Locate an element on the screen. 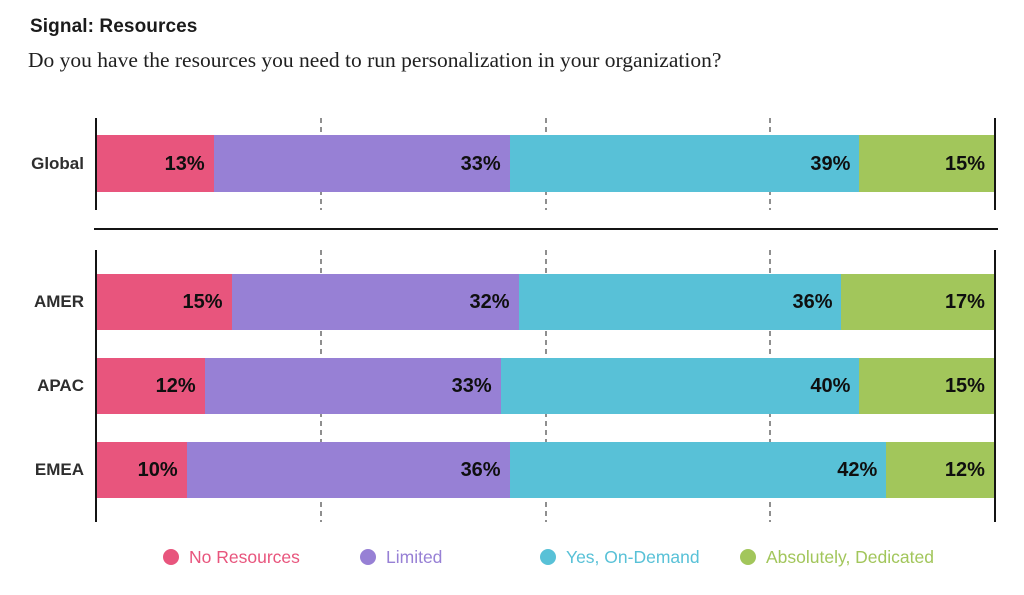  bar-group-global: Global 13% 33% 39% 15% is located at coordinates (513, 164).